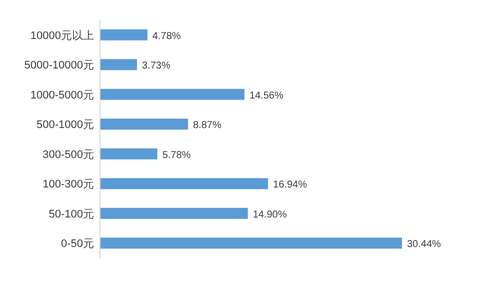 The image size is (480, 286). I want to click on data-label: 16.94%, so click(290, 185).